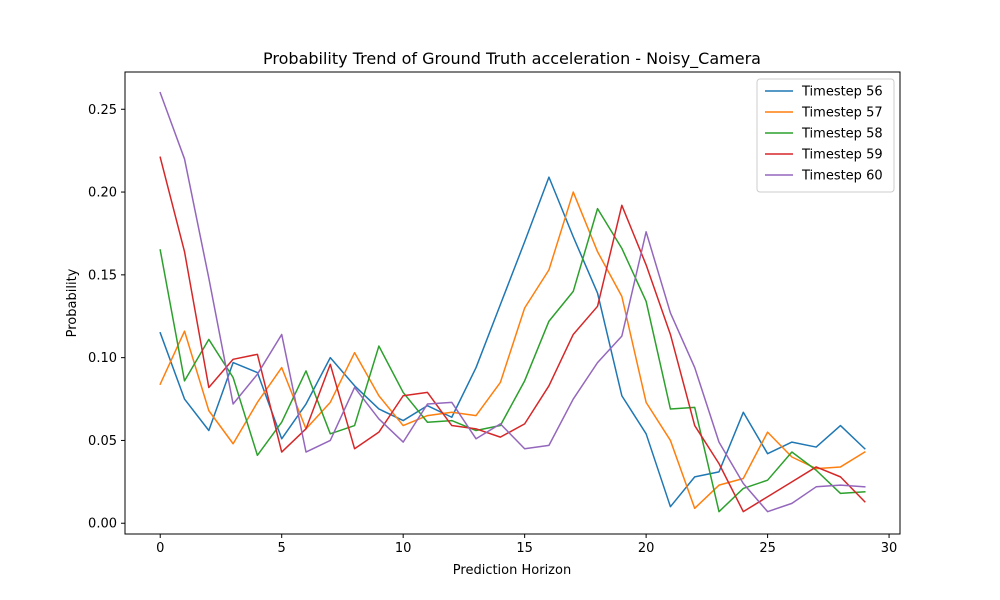 The image size is (1000, 600). Describe the element at coordinates (842, 113) in the screenshot. I see `legend-label-2: Timestep 57` at that location.